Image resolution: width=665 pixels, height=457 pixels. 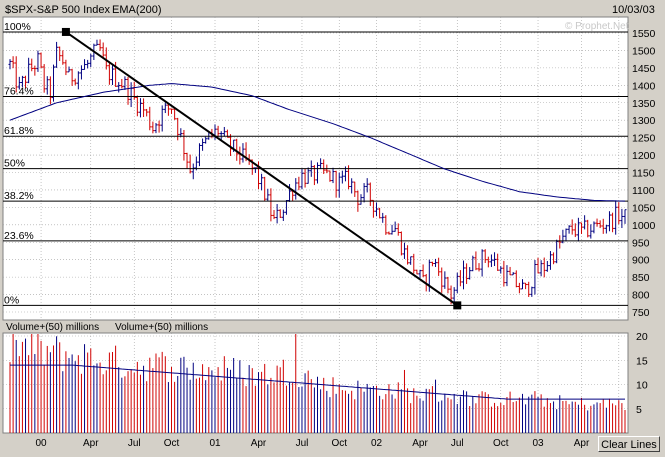 I want to click on clear-lines-button: Clear Lines, so click(x=629, y=444).